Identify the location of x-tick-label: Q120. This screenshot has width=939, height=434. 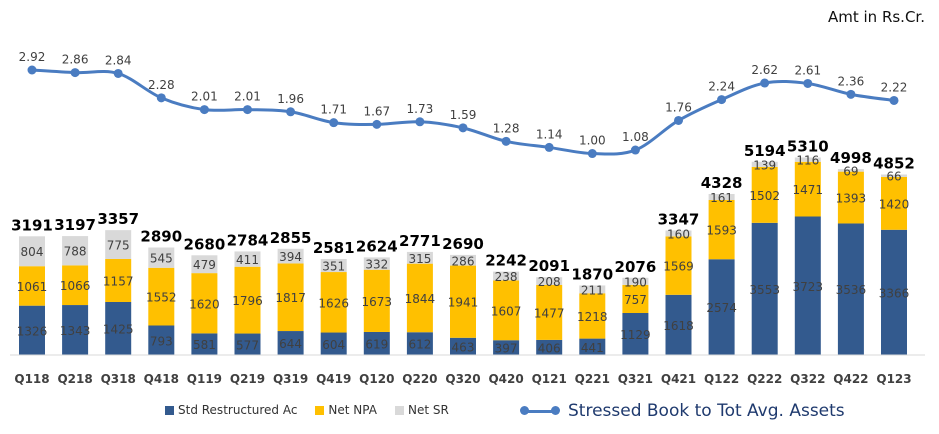
(376, 379).